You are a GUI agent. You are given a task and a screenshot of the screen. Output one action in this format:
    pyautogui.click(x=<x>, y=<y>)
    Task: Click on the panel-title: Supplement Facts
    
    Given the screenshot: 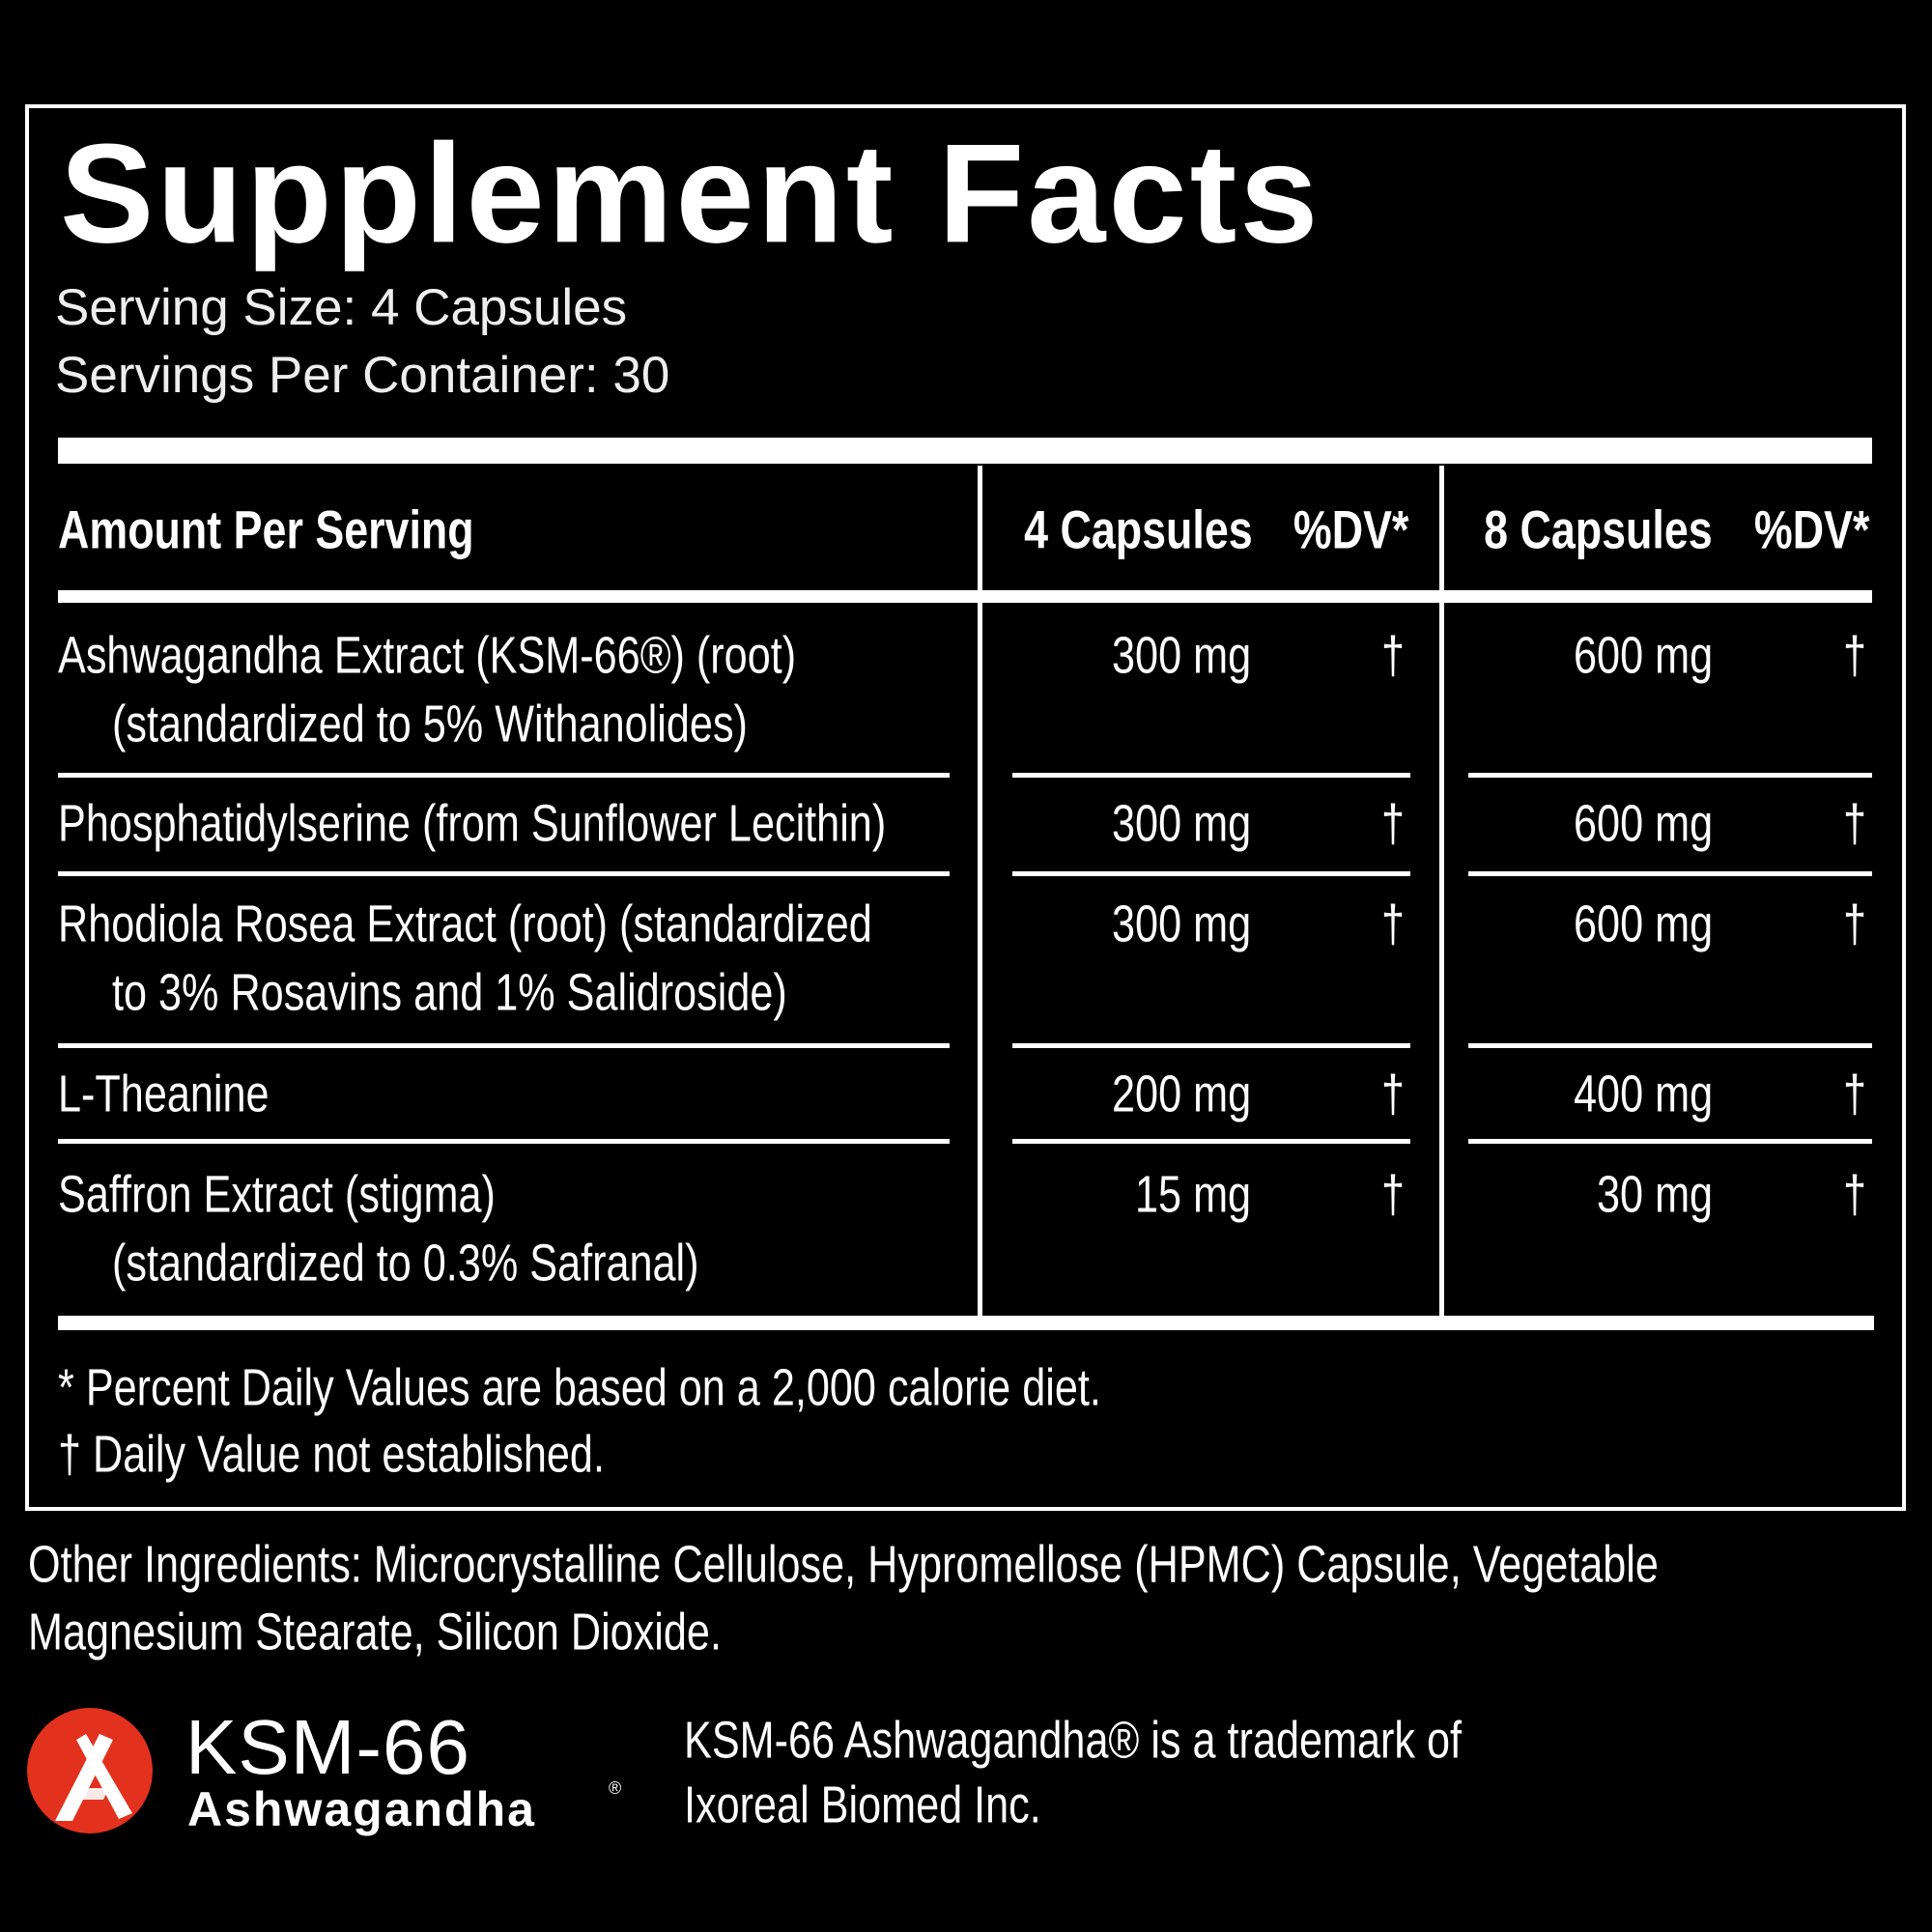 What is the action you would take?
    pyautogui.click(x=690, y=193)
    